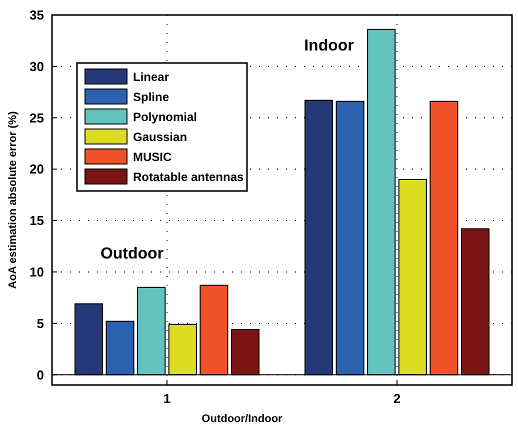 This screenshot has height=425, width=518. Describe the element at coordinates (37, 169) in the screenshot. I see `y-tick-label: 20` at that location.